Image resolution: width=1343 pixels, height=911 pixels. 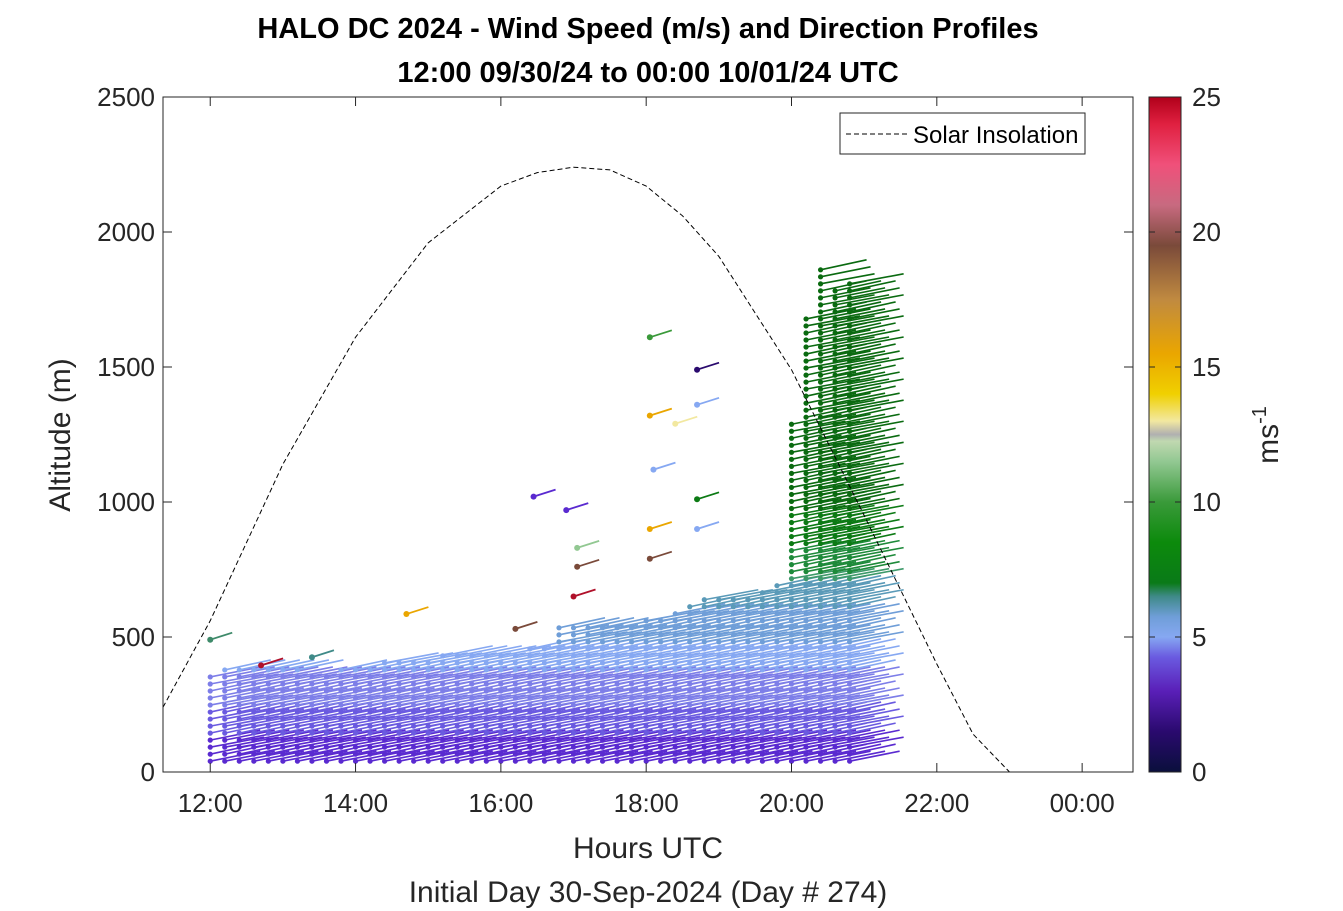 I want to click on y-tick-label: 1500, so click(x=126, y=367).